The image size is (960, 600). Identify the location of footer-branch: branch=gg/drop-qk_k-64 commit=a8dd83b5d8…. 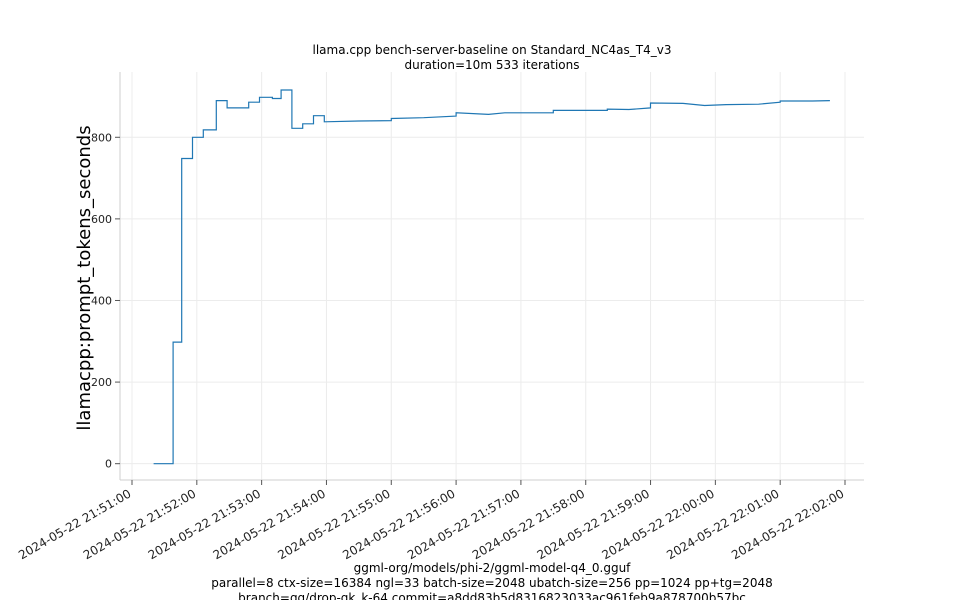
(492, 595).